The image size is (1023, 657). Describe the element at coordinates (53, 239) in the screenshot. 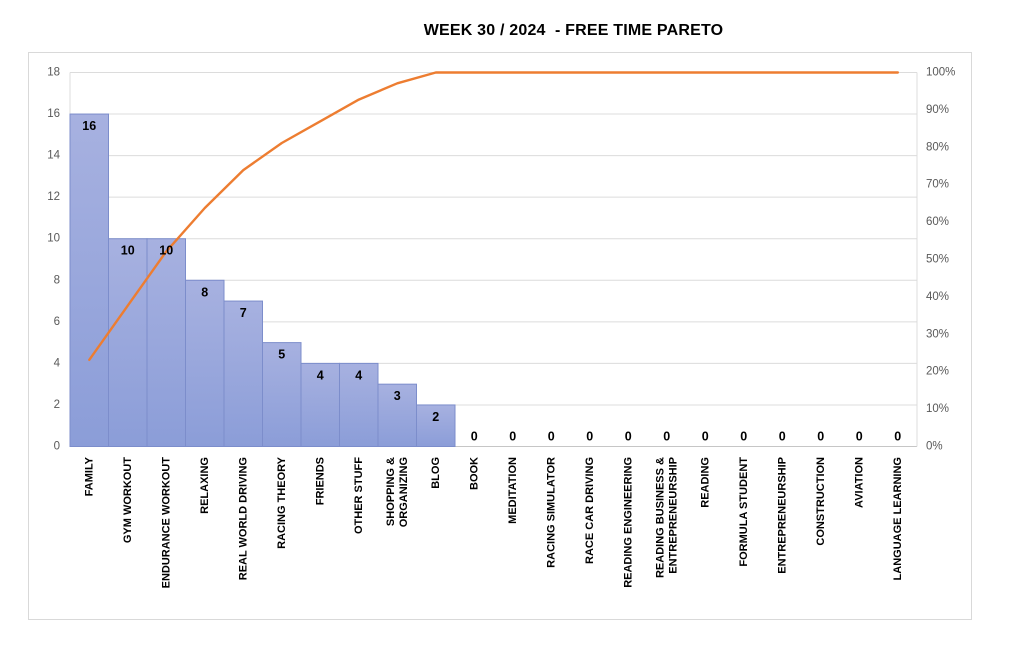

I see `left-axis-tick: 10` at that location.